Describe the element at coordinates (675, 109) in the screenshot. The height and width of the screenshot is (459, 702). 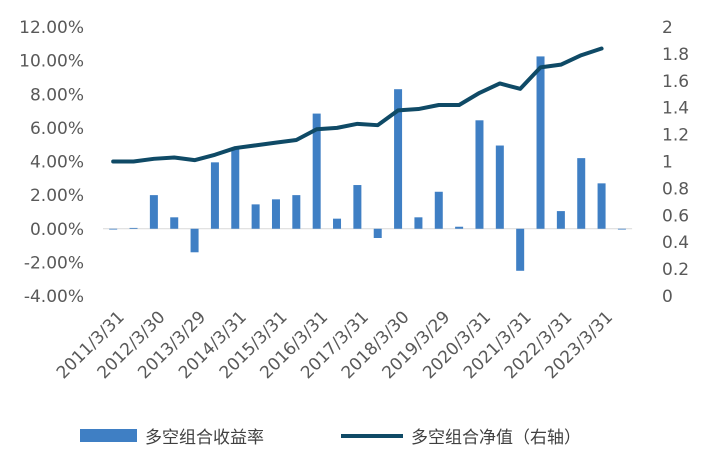
I see `y-right-tick-label: 1.4` at that location.